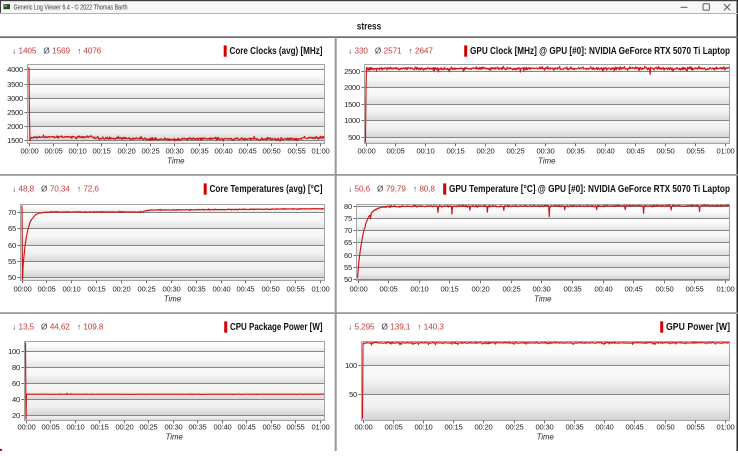 Image resolution: width=738 pixels, height=456 pixels. I want to click on svg-text: Core Clocks (avg) [MHz], so click(276, 51).